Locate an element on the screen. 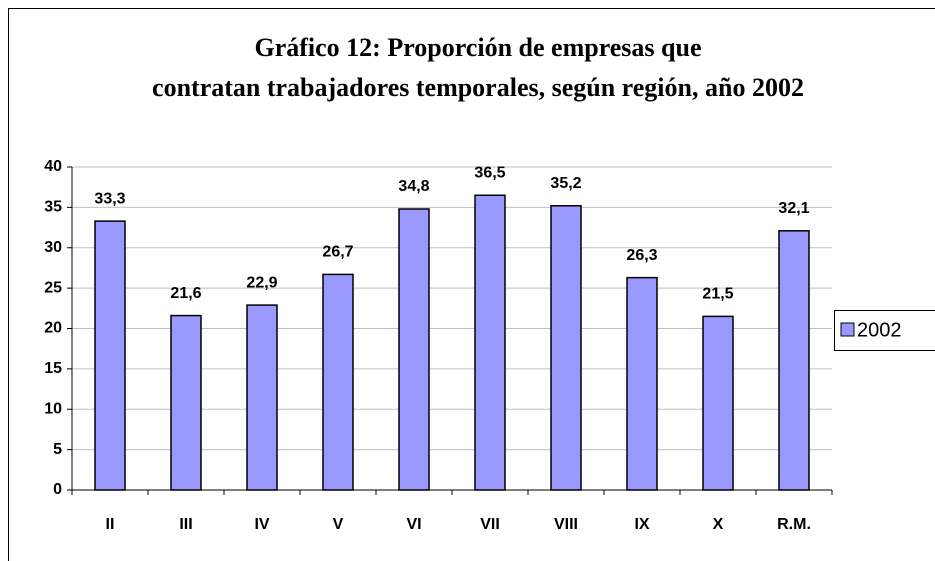 The width and height of the screenshot is (935, 561). x-tick-label: X is located at coordinates (718, 524).